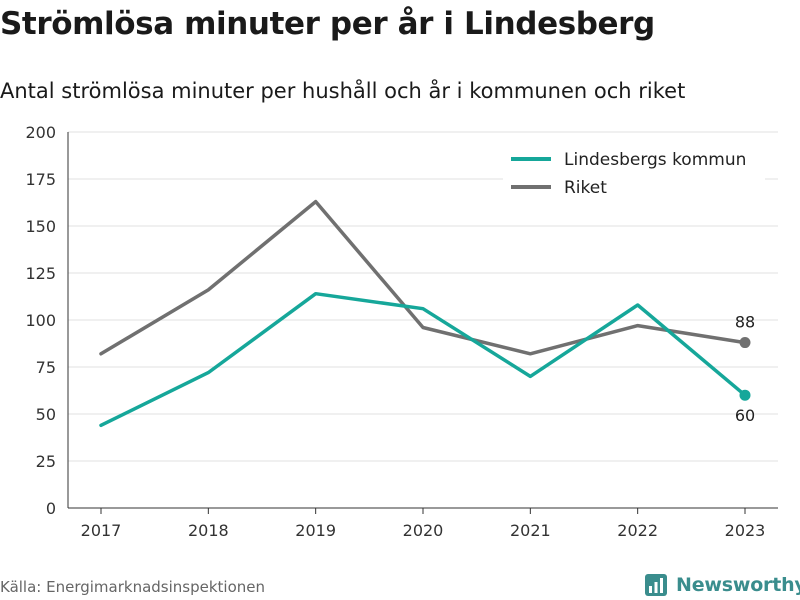 This screenshot has height=600, width=800. What do you see at coordinates (745, 395) in the screenshot?
I see `end-point-lindesbergs-kommun` at bounding box center [745, 395].